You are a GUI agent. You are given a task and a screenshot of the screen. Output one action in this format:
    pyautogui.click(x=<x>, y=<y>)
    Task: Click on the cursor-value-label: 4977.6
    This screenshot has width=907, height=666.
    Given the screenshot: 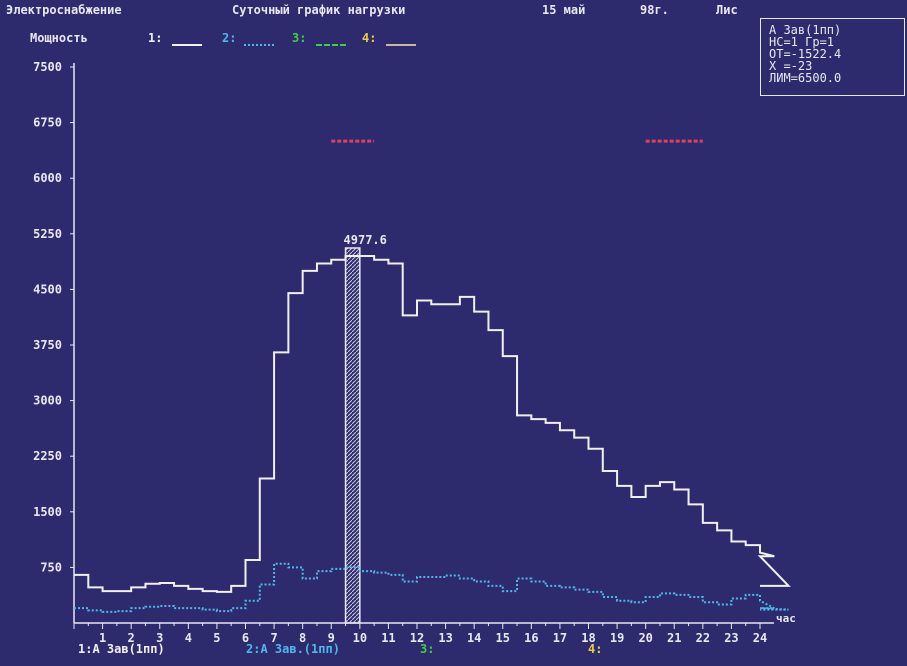 What is the action you would take?
    pyautogui.click(x=365, y=240)
    